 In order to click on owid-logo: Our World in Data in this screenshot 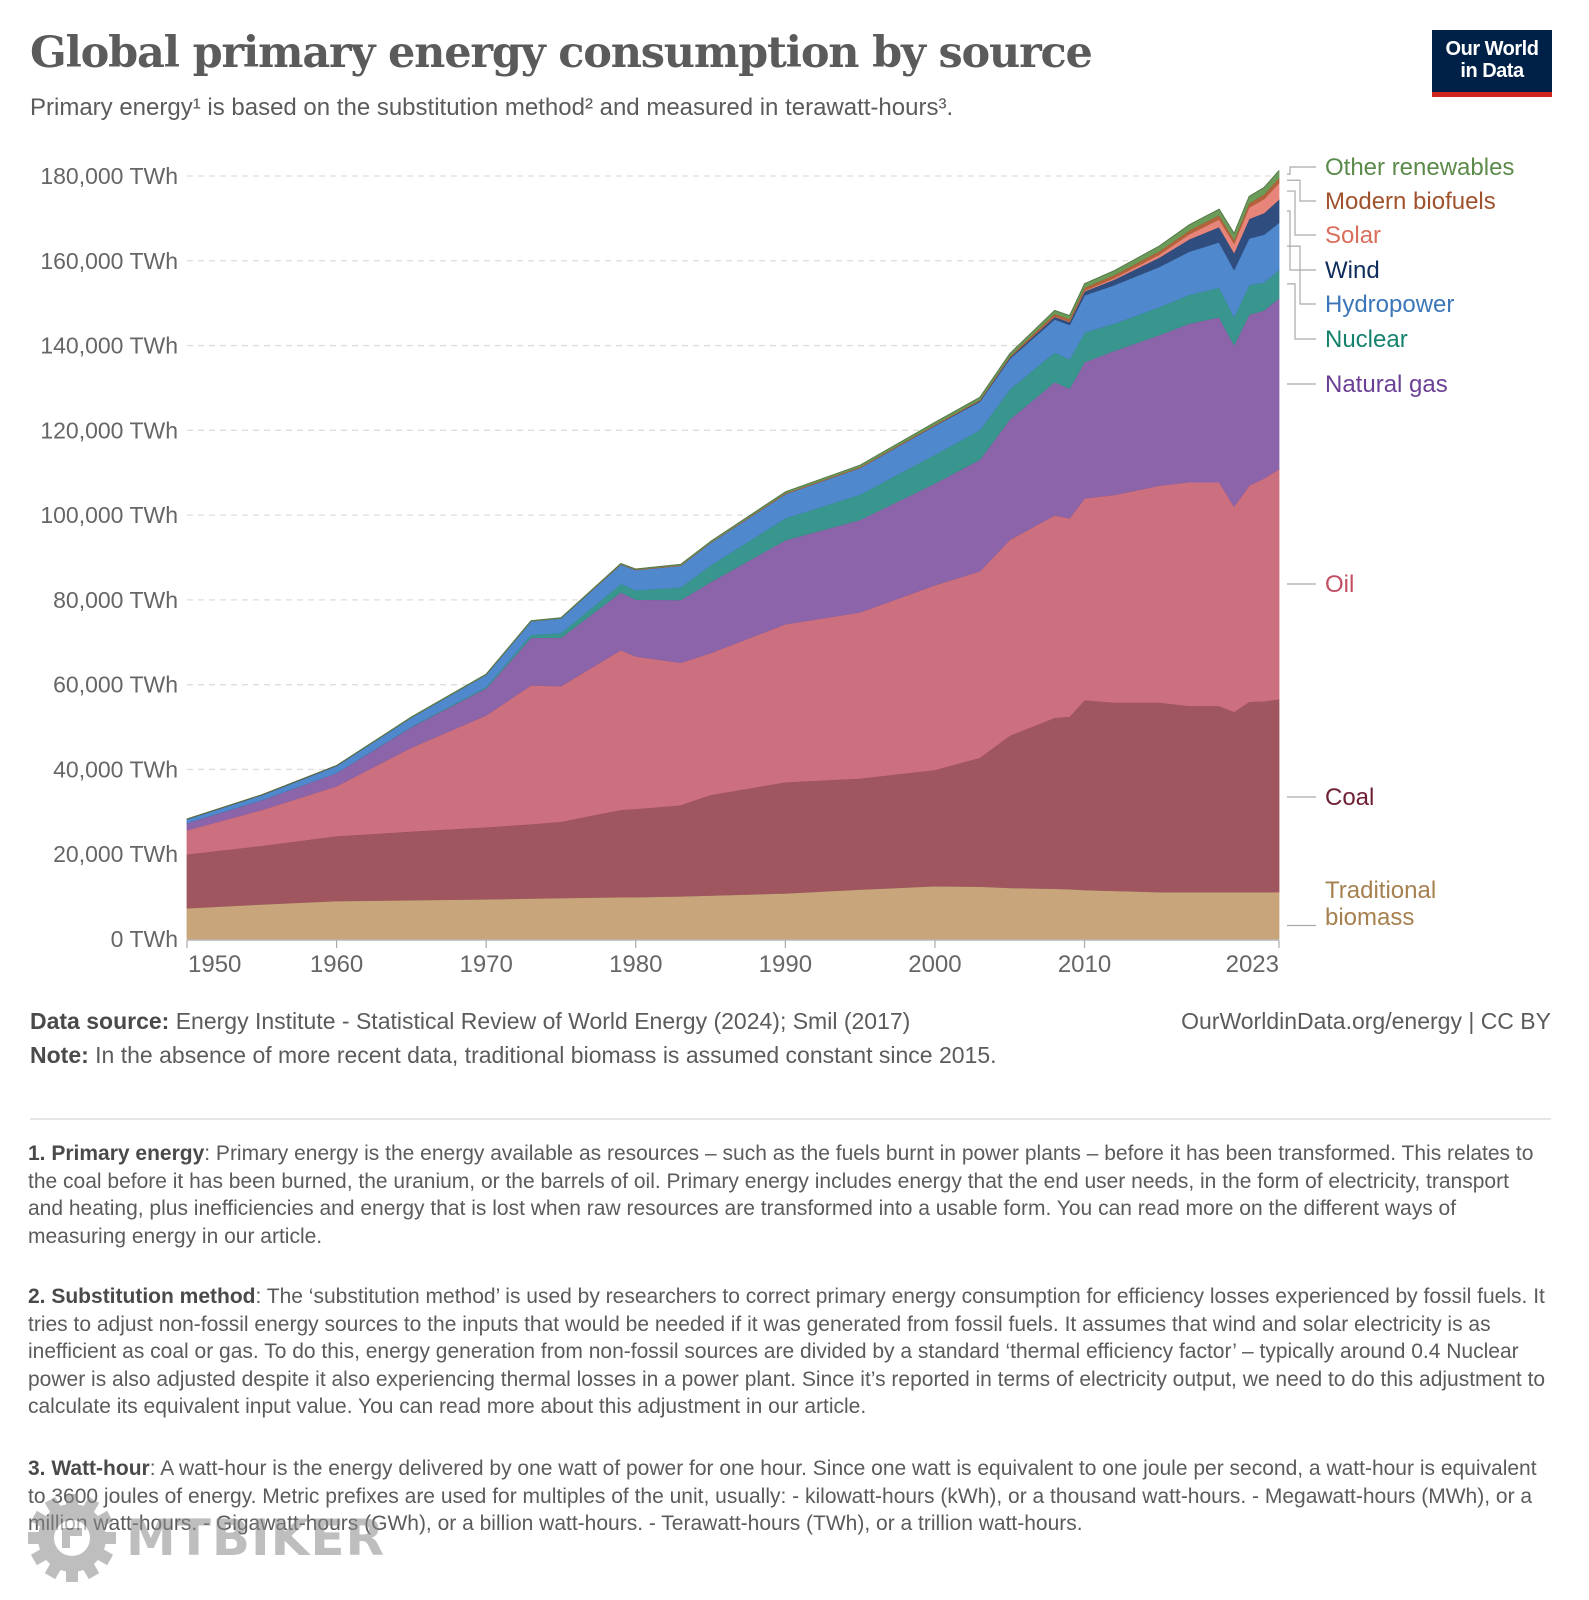, I will do `click(1492, 63)`.